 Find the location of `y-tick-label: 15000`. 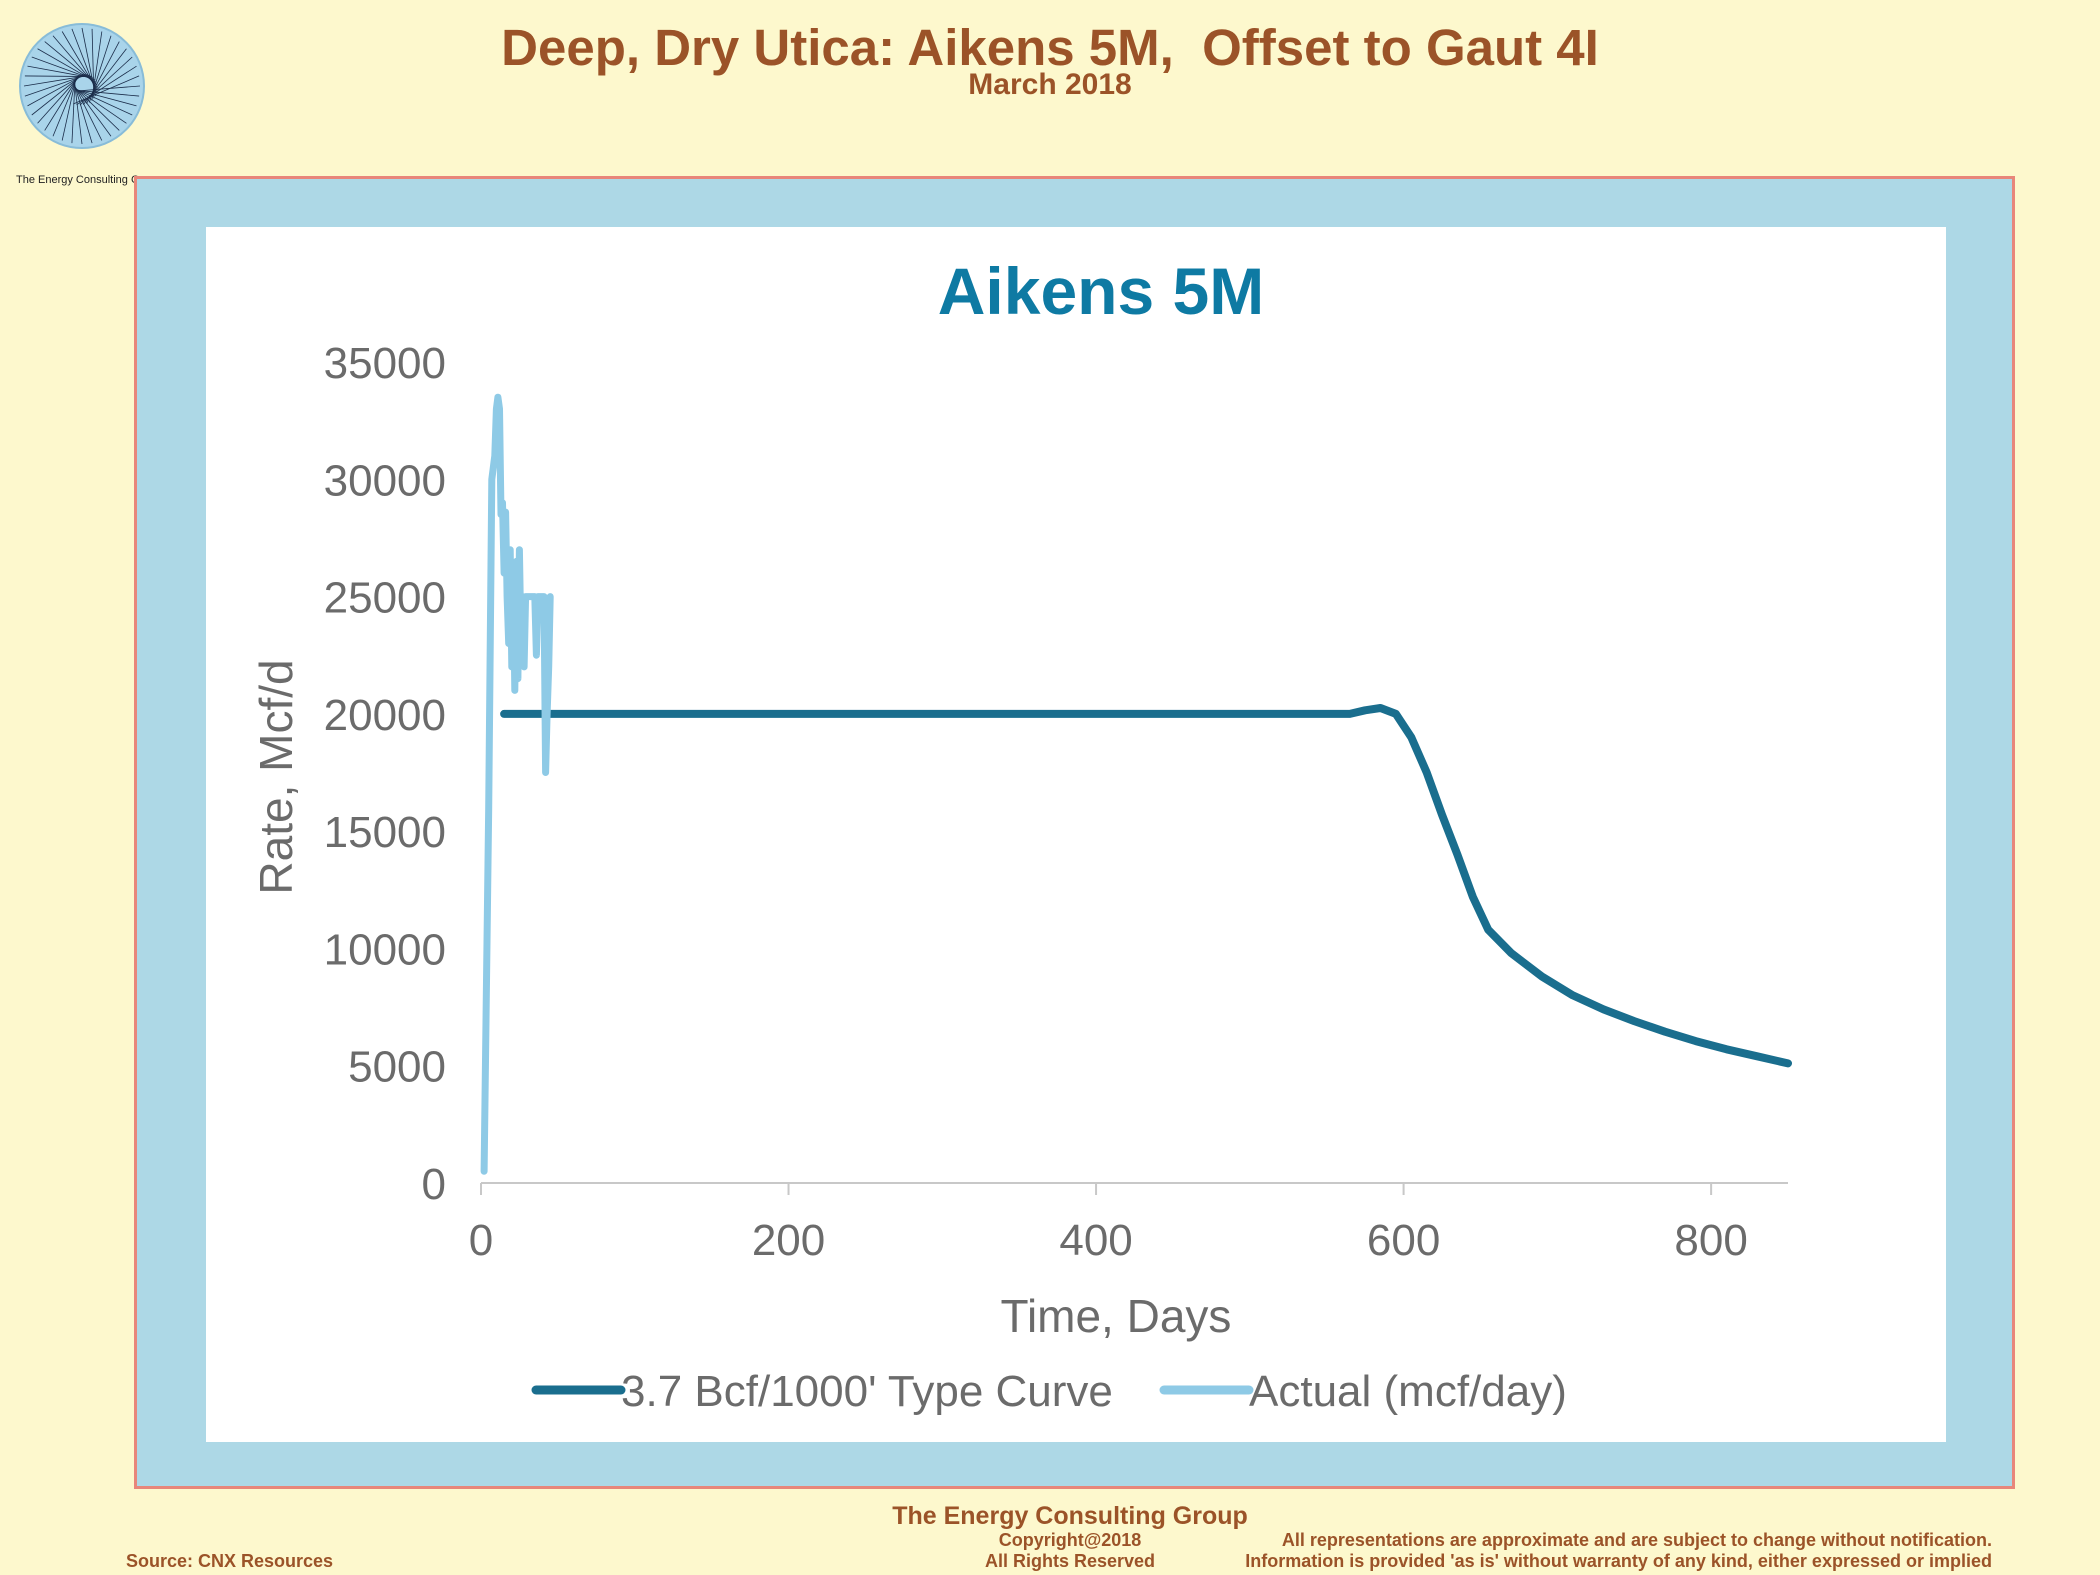

y-tick-label: 15000 is located at coordinates (385, 832).